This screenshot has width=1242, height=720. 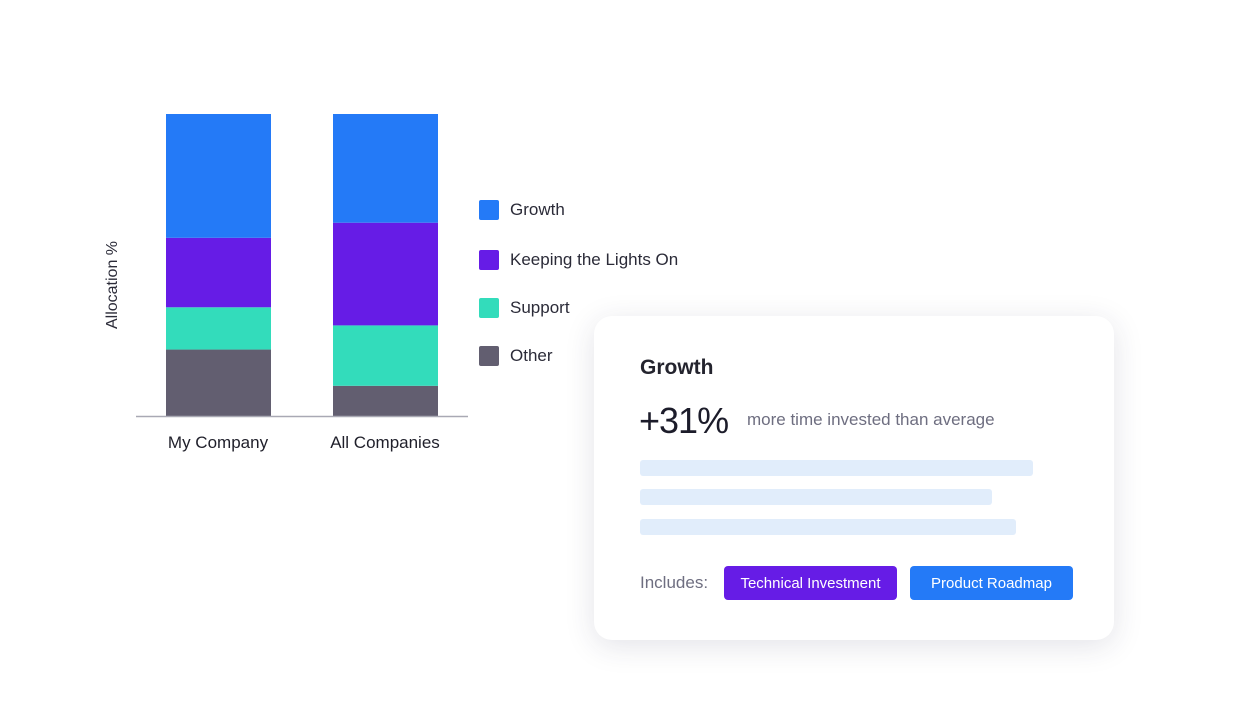 What do you see at coordinates (286, 283) in the screenshot?
I see `stacked-bar-chart: My Company All Companies Allocation %` at bounding box center [286, 283].